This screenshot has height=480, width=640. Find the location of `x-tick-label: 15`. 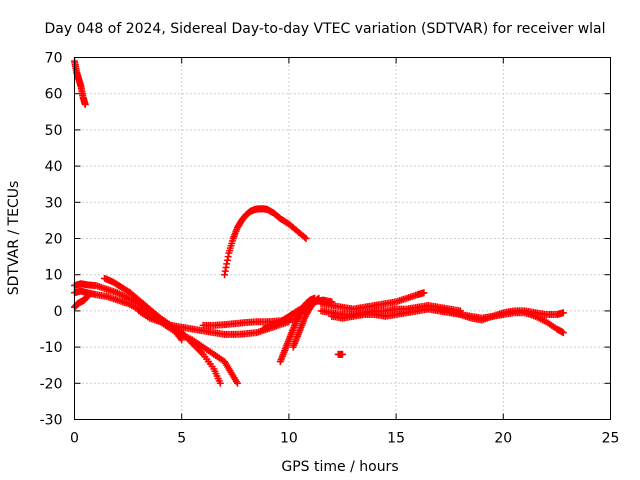

x-tick-label: 15 is located at coordinates (396, 439).